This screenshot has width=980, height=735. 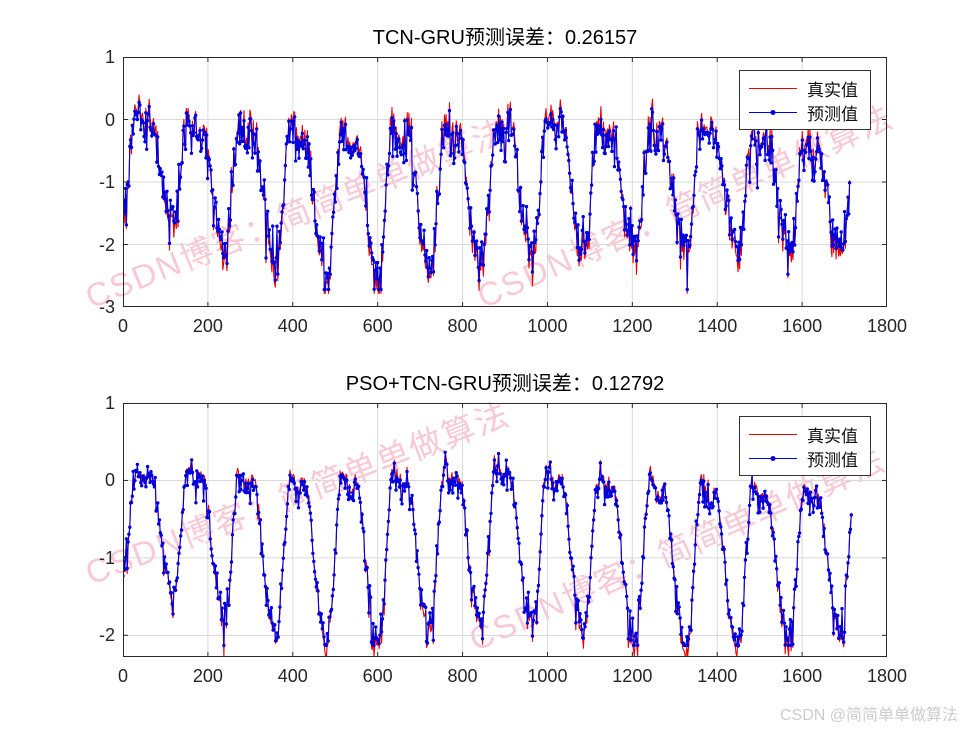 What do you see at coordinates (505, 38) in the screenshot?
I see `plot-title: TCN-GRU预测误差：0.26157` at bounding box center [505, 38].